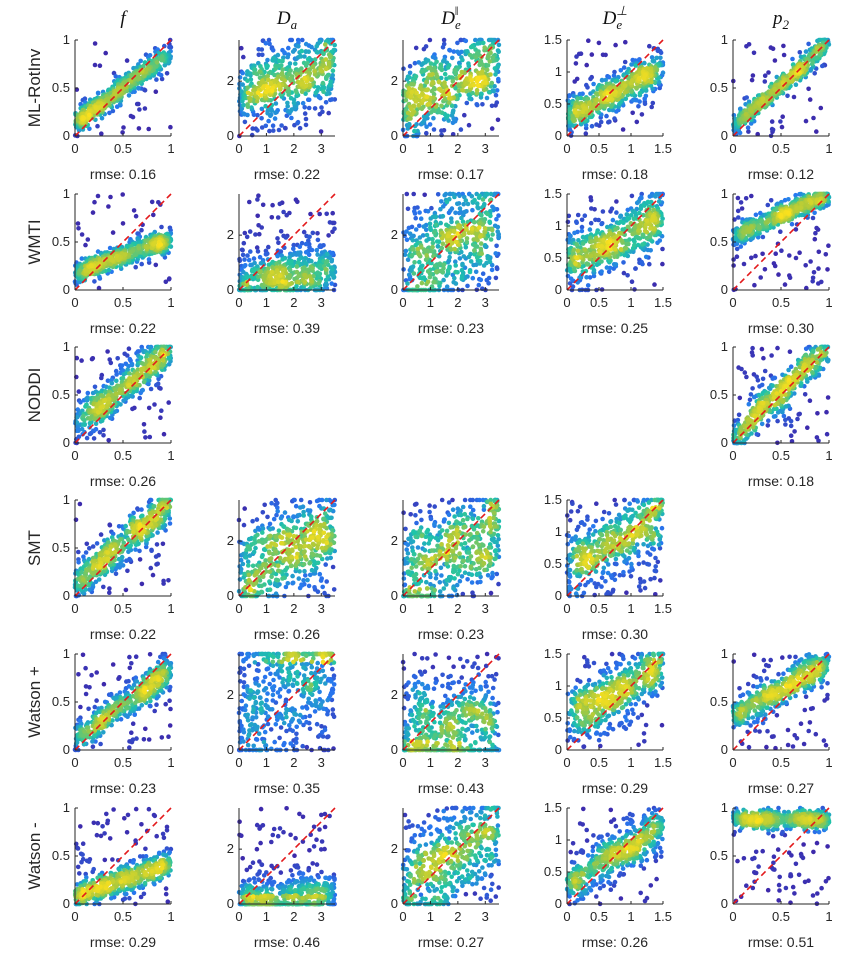 The height and width of the screenshot is (963, 858). I want to click on row-label-1: WMTI, so click(34, 241).